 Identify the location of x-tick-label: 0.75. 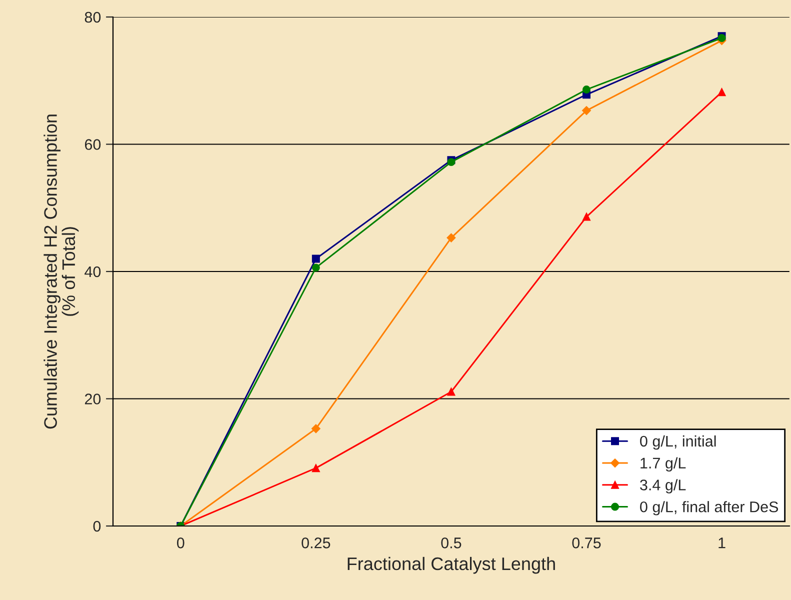
(586, 543).